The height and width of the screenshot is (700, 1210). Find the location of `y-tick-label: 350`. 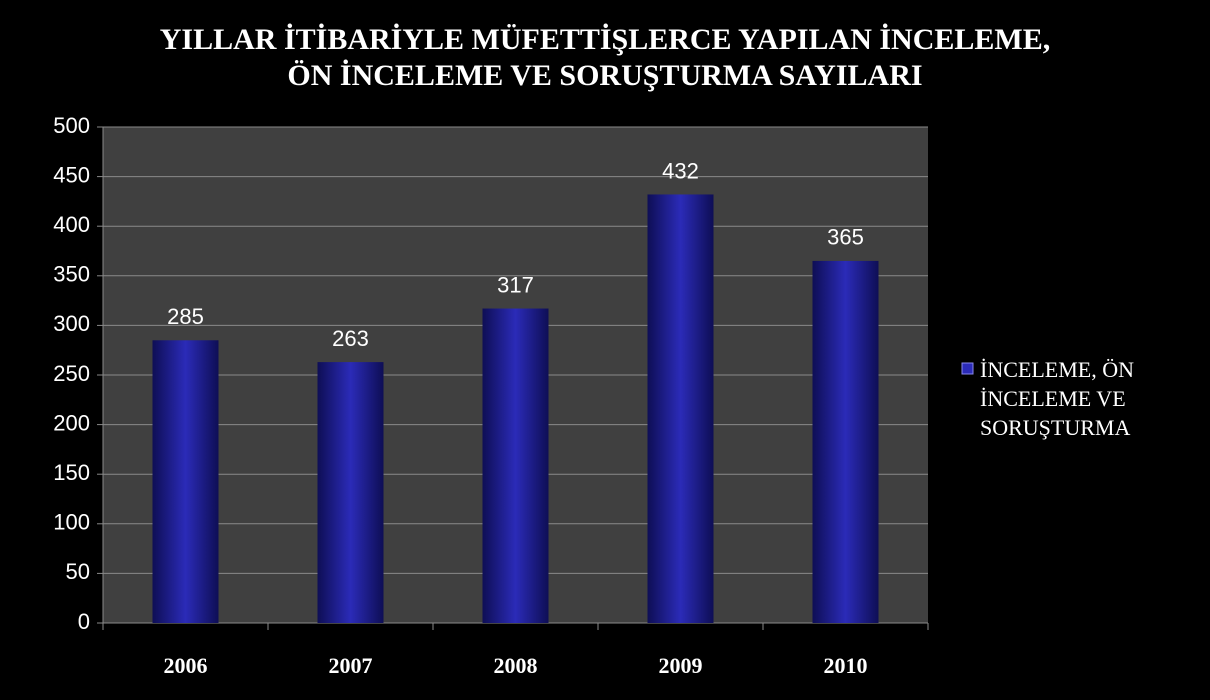

y-tick-label: 350 is located at coordinates (71, 274).